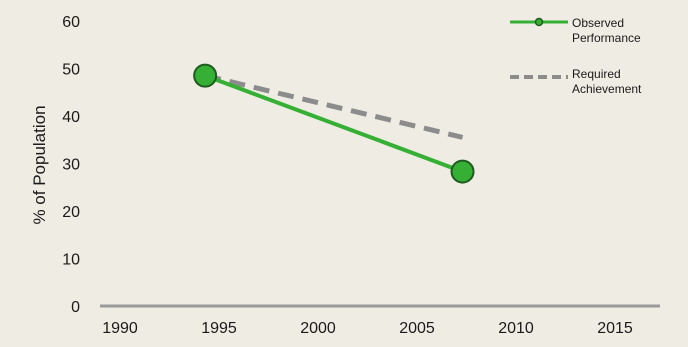 The width and height of the screenshot is (688, 347). Describe the element at coordinates (71, 22) in the screenshot. I see `y-tick-label: 60` at that location.